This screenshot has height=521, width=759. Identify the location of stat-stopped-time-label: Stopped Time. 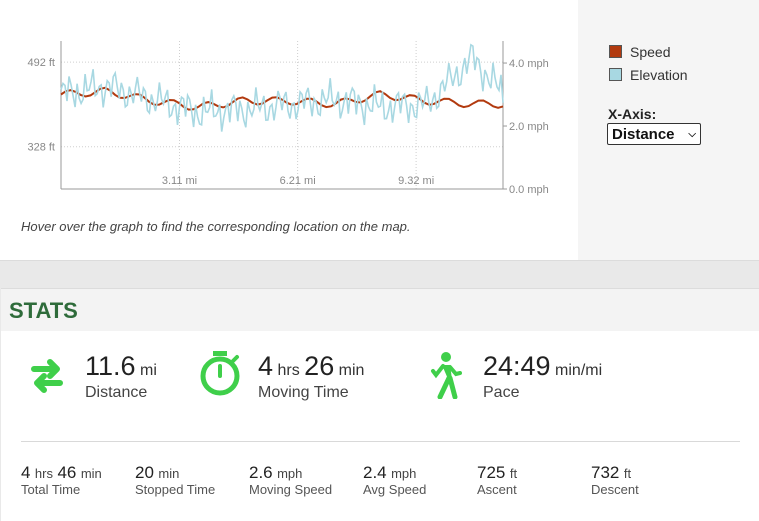
(175, 489).